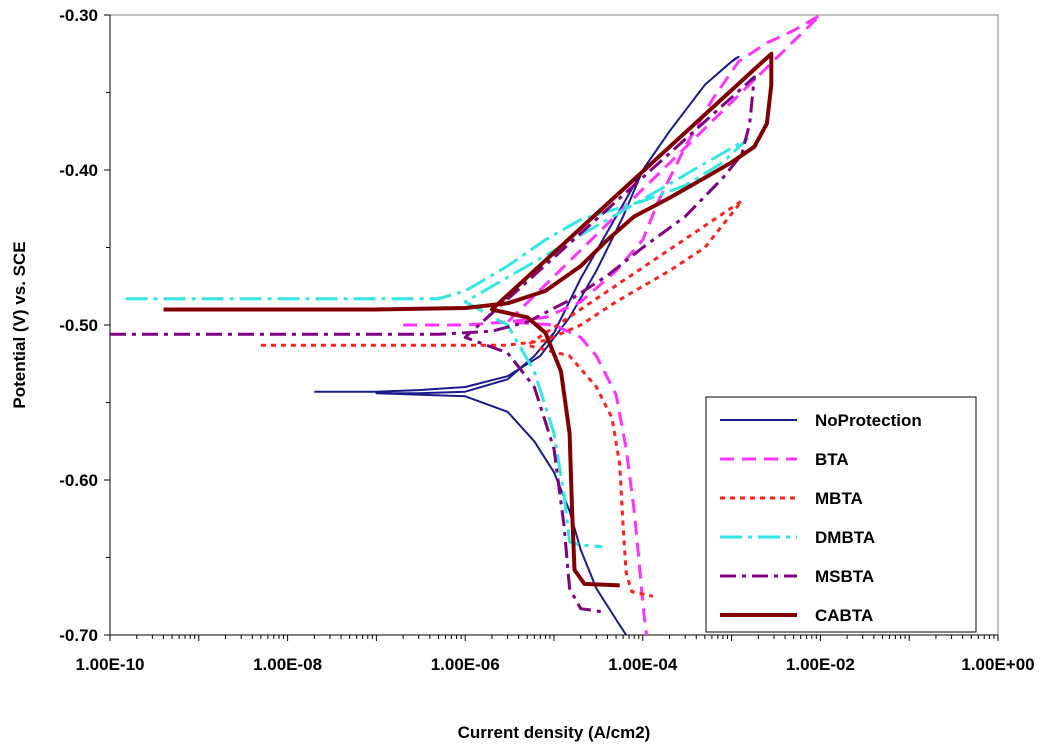 The height and width of the screenshot is (746, 1047). I want to click on legend-label-bta: BTA, so click(832, 459).